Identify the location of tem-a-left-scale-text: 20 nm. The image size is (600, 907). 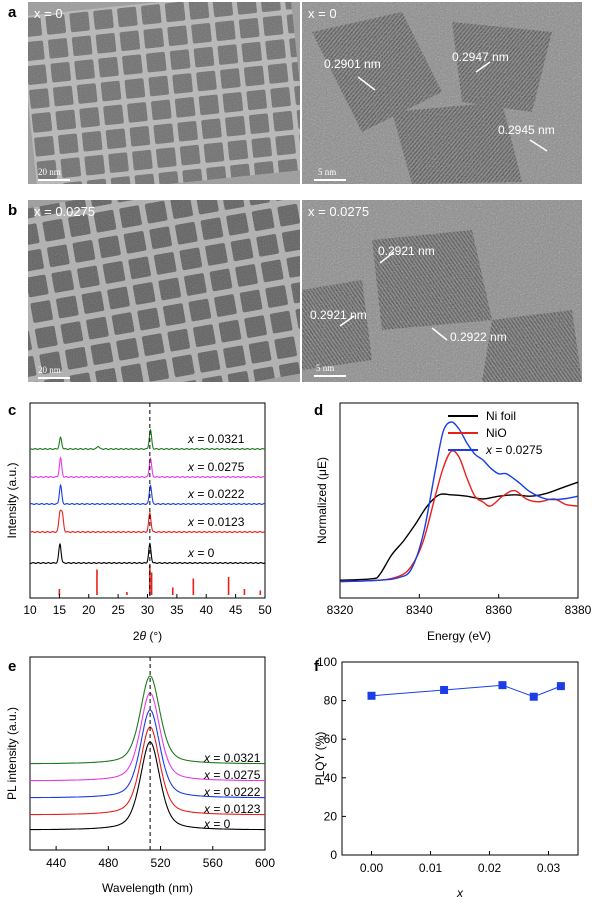
(49, 172).